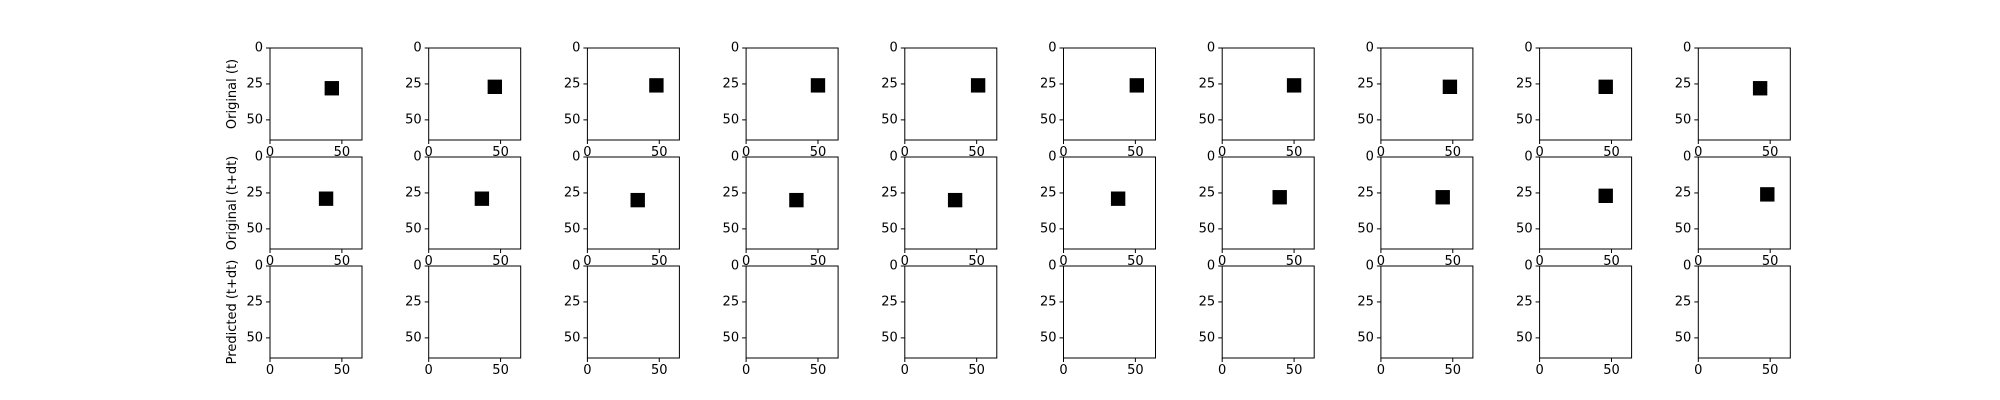 The width and height of the screenshot is (2000, 400). I want to click on panel-predicted-t-dt-9: 0 25 50 0 50, so click(1574, 318).